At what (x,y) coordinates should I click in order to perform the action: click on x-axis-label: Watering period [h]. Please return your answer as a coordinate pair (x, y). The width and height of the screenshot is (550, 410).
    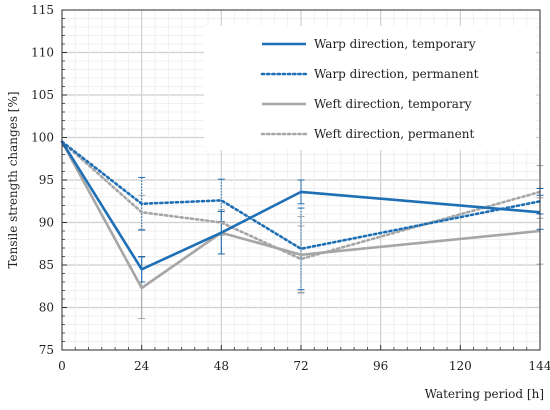
    Looking at the image, I should click on (484, 394).